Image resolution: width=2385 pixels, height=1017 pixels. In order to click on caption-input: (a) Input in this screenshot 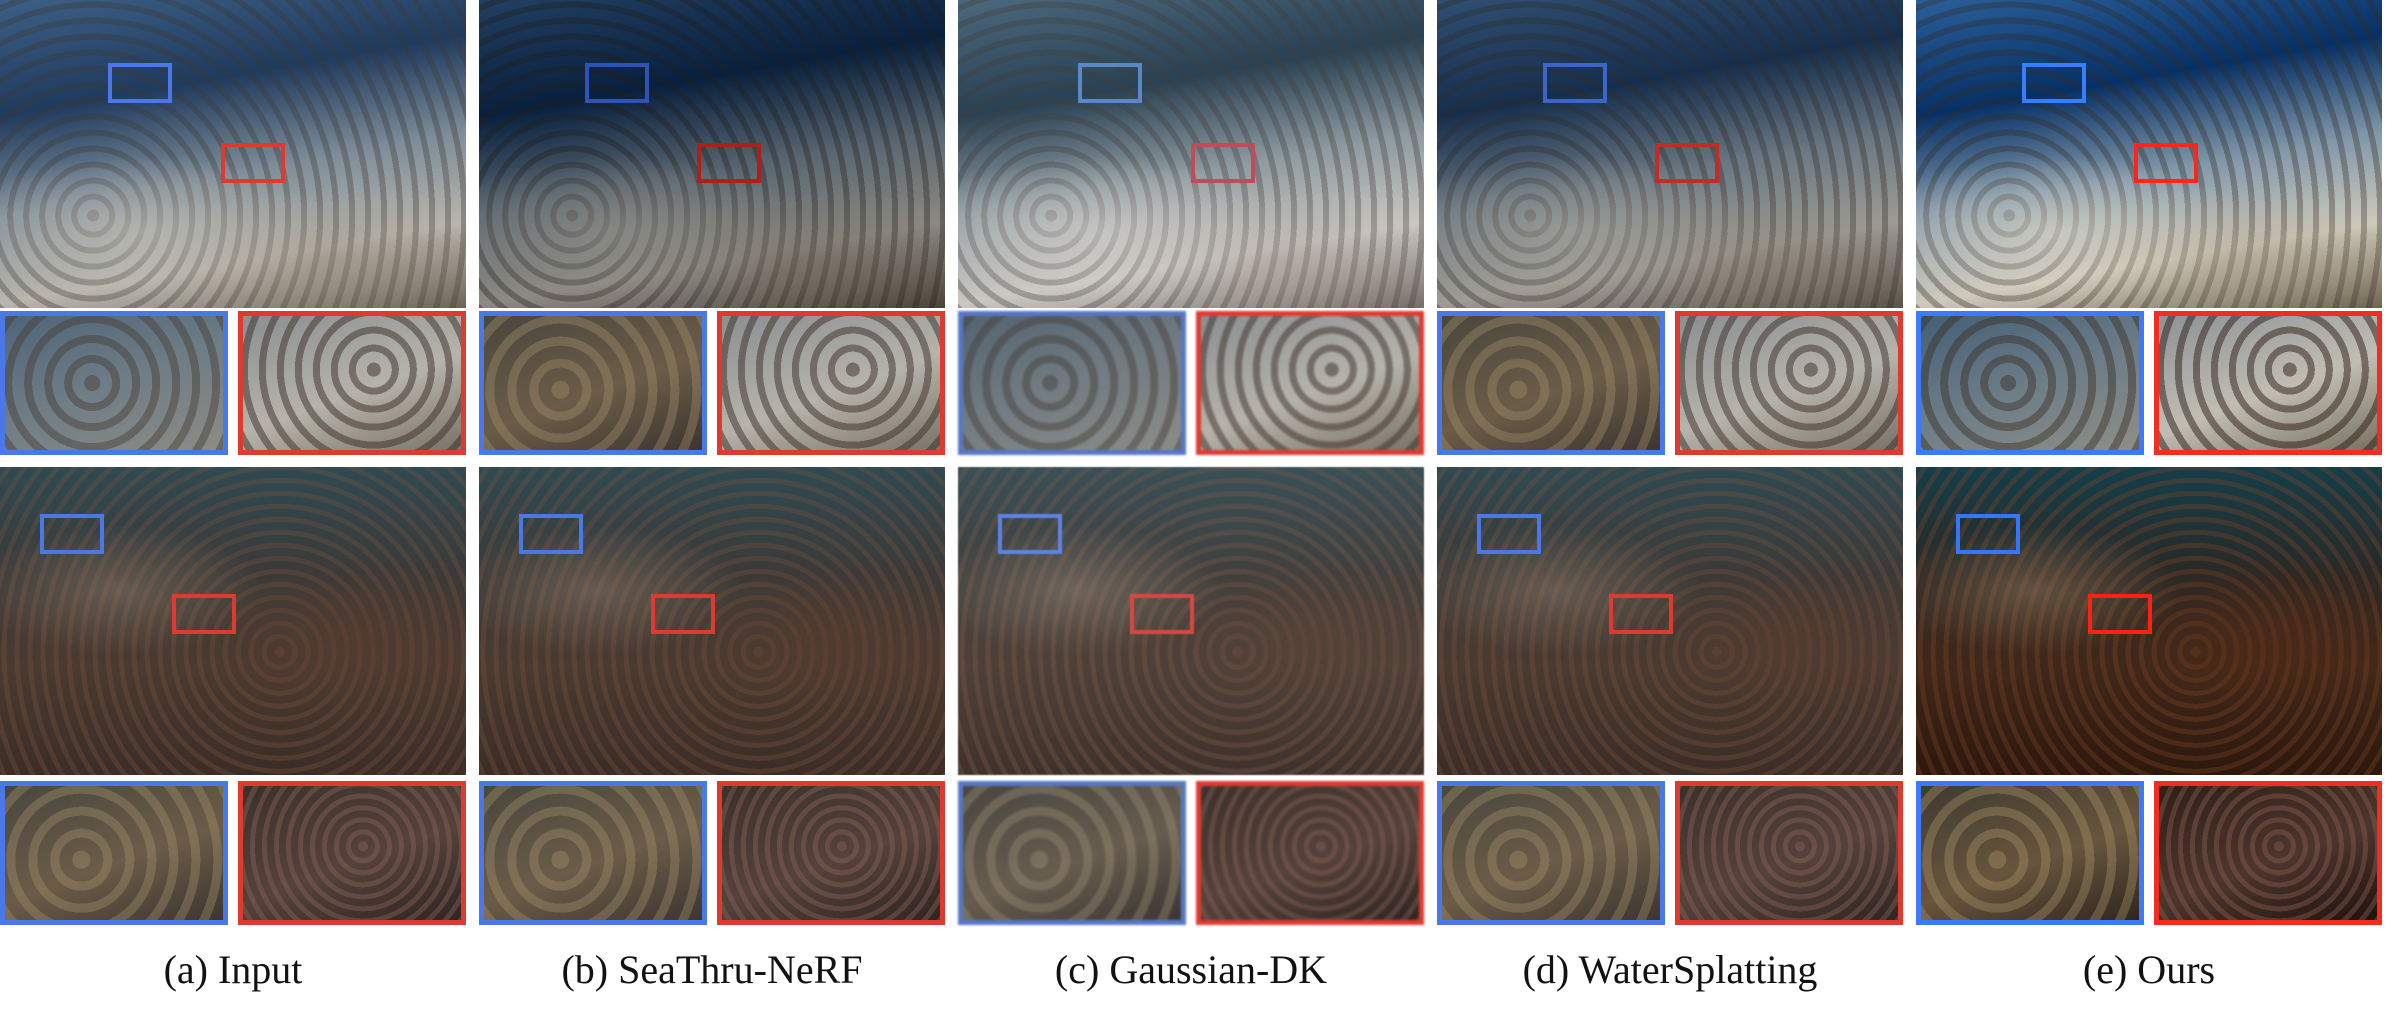, I will do `click(233, 969)`.